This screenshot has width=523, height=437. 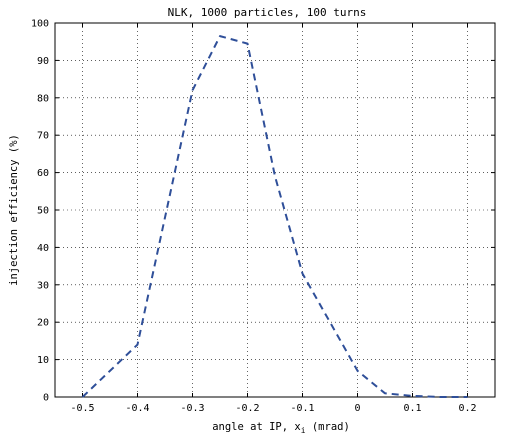 What do you see at coordinates (43, 173) in the screenshot?
I see `y-tick-label: 60` at bounding box center [43, 173].